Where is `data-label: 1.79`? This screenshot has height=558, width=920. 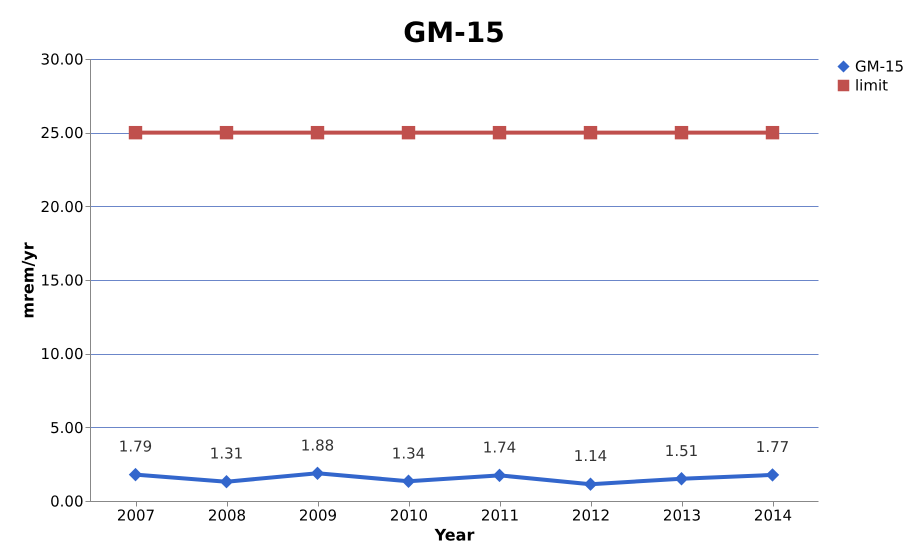 data-label: 1.79 is located at coordinates (135, 447).